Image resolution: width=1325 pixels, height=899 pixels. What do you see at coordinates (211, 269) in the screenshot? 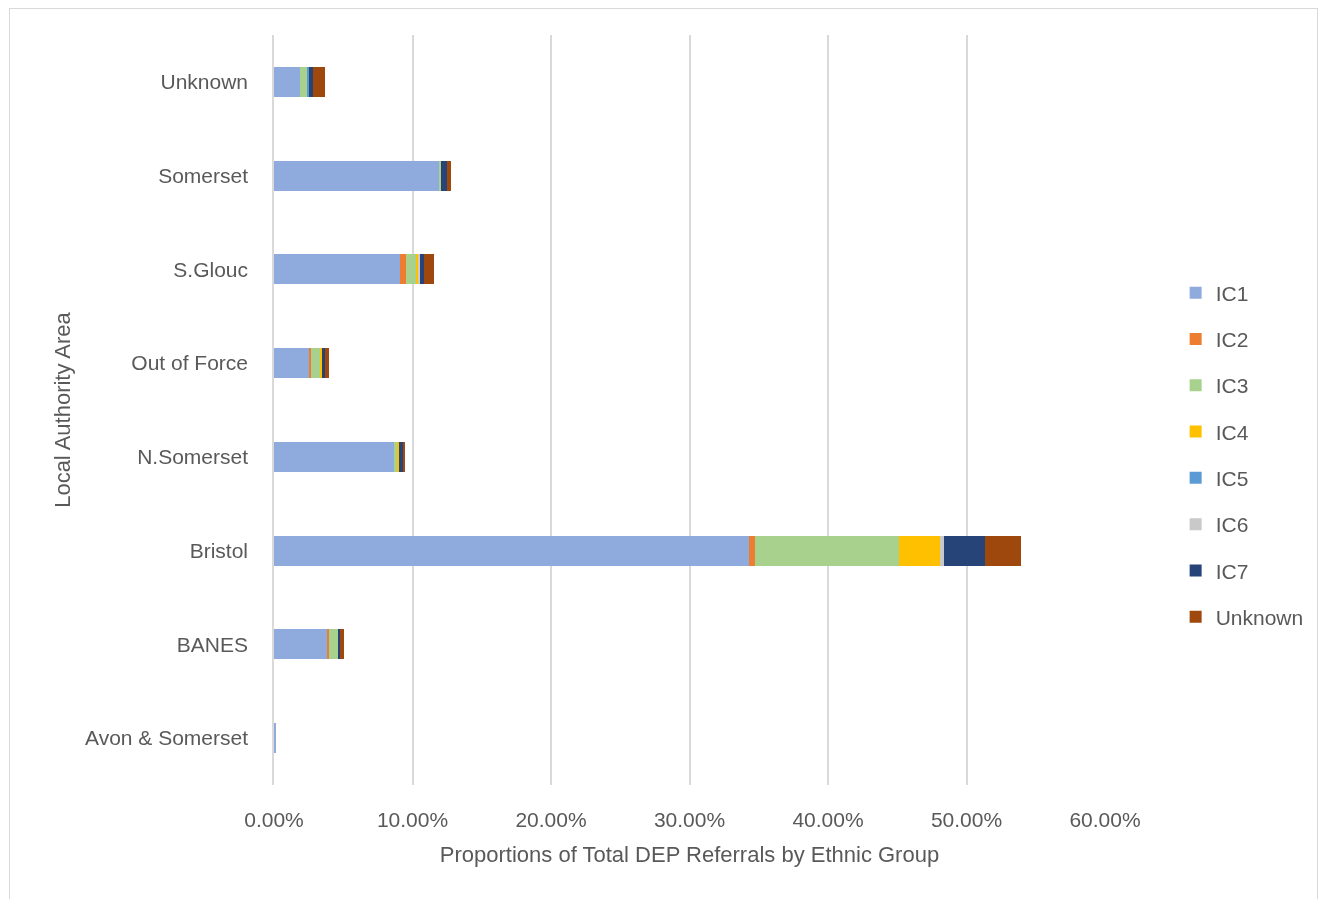
I see `y-tick-label: S.Glouc` at bounding box center [211, 269].